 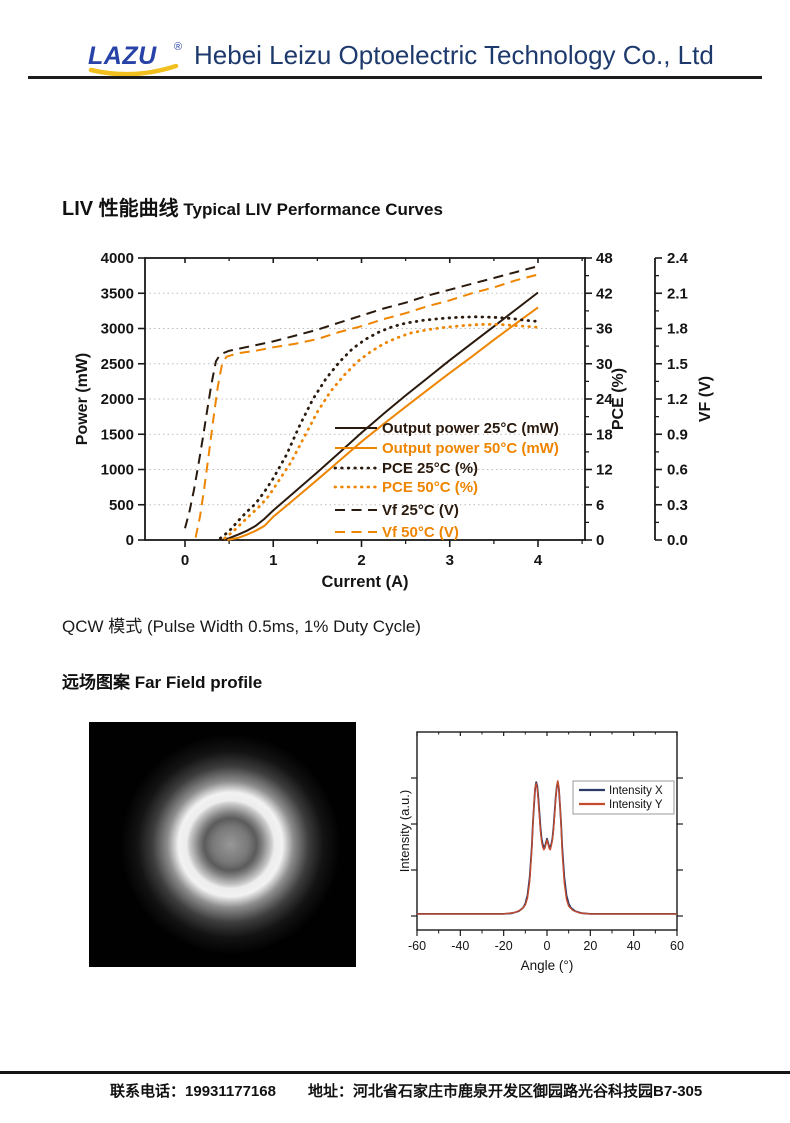 I want to click on plot-frame, so click(x=547, y=831).